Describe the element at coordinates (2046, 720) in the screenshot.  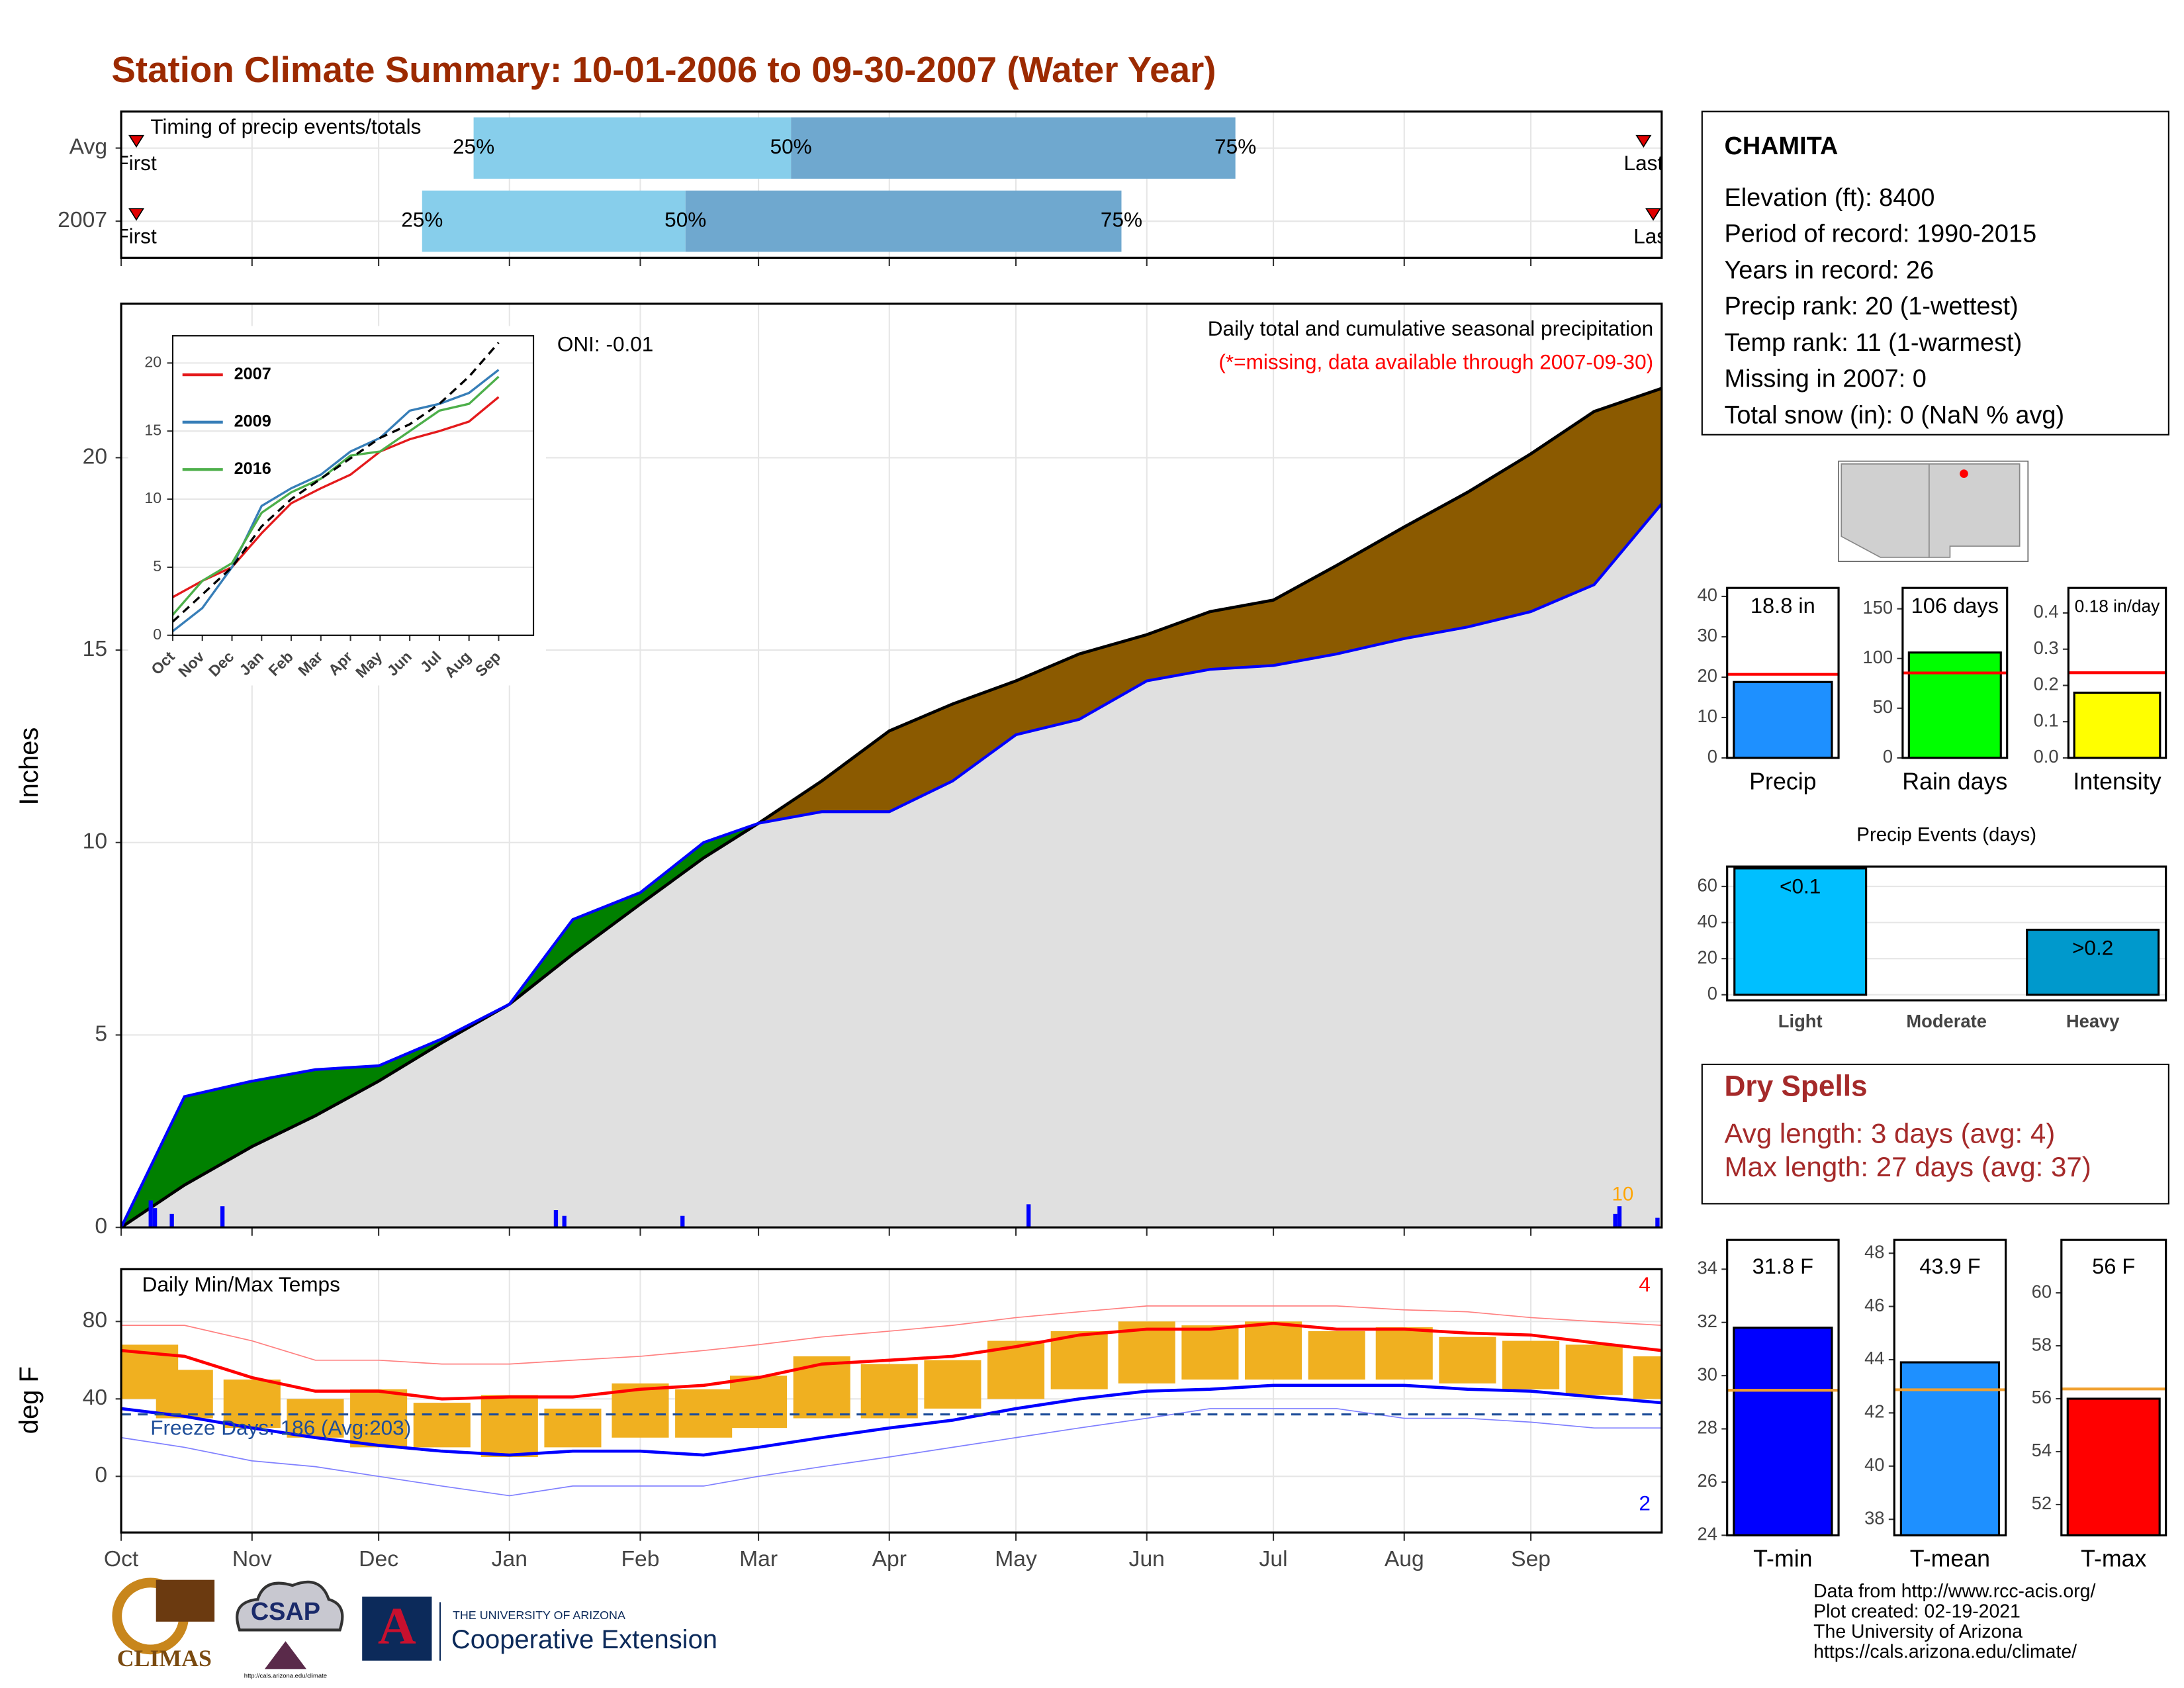
I see `y-tick-label: 0.1` at that location.